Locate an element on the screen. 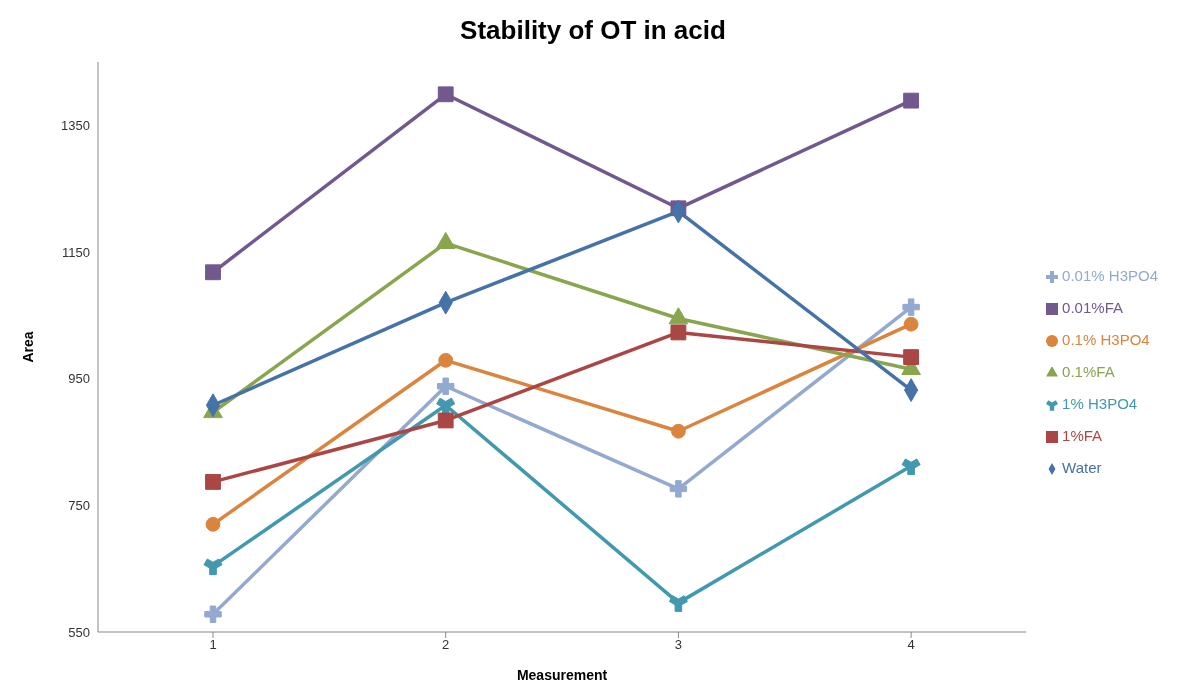 The image size is (1187, 699). x-axis-title: Measurement is located at coordinates (562, 675).